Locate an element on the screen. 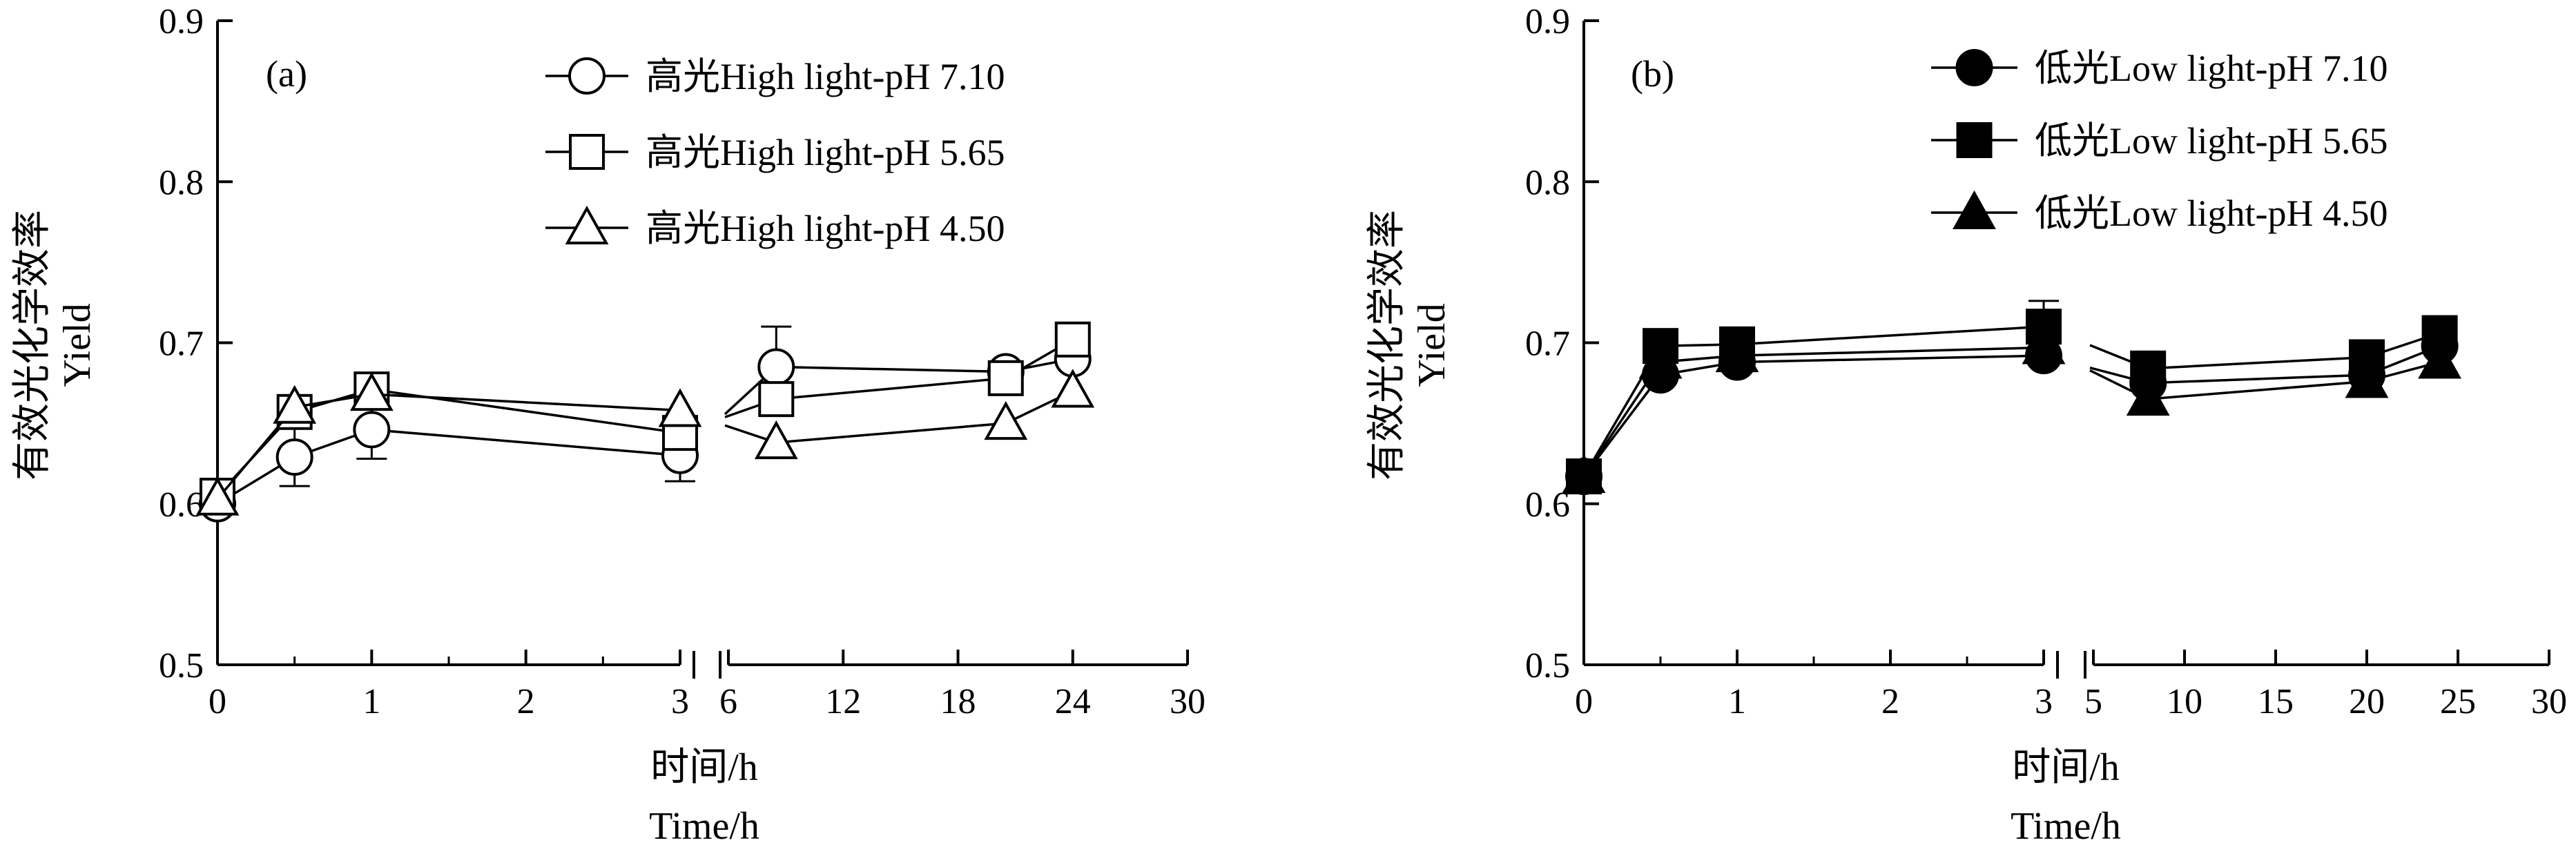 The height and width of the screenshot is (856, 2576). legend-label: 低光Low light-pH 5.65 is located at coordinates (2211, 141).